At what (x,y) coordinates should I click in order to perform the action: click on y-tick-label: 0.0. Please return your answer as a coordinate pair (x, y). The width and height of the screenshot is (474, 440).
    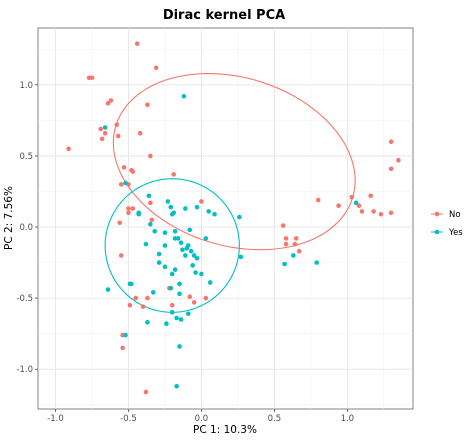
    Looking at the image, I should click on (26, 228).